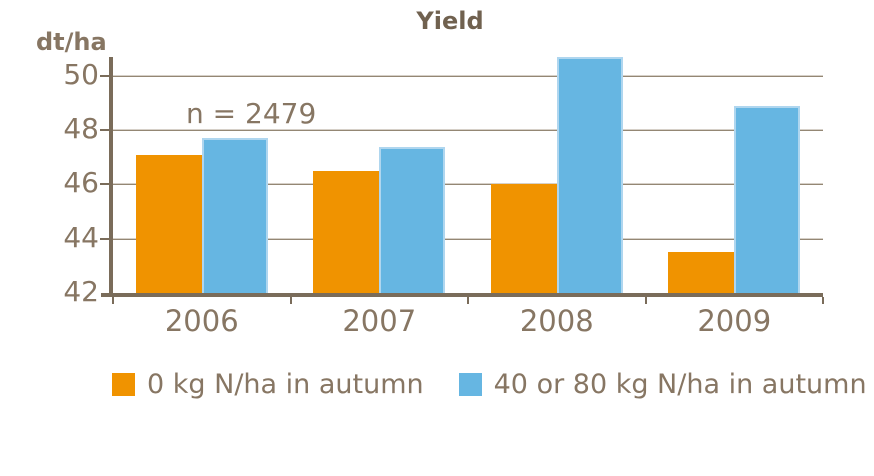 This screenshot has width=874, height=476. Describe the element at coordinates (462, 295) in the screenshot. I see `x-axis-line` at that location.